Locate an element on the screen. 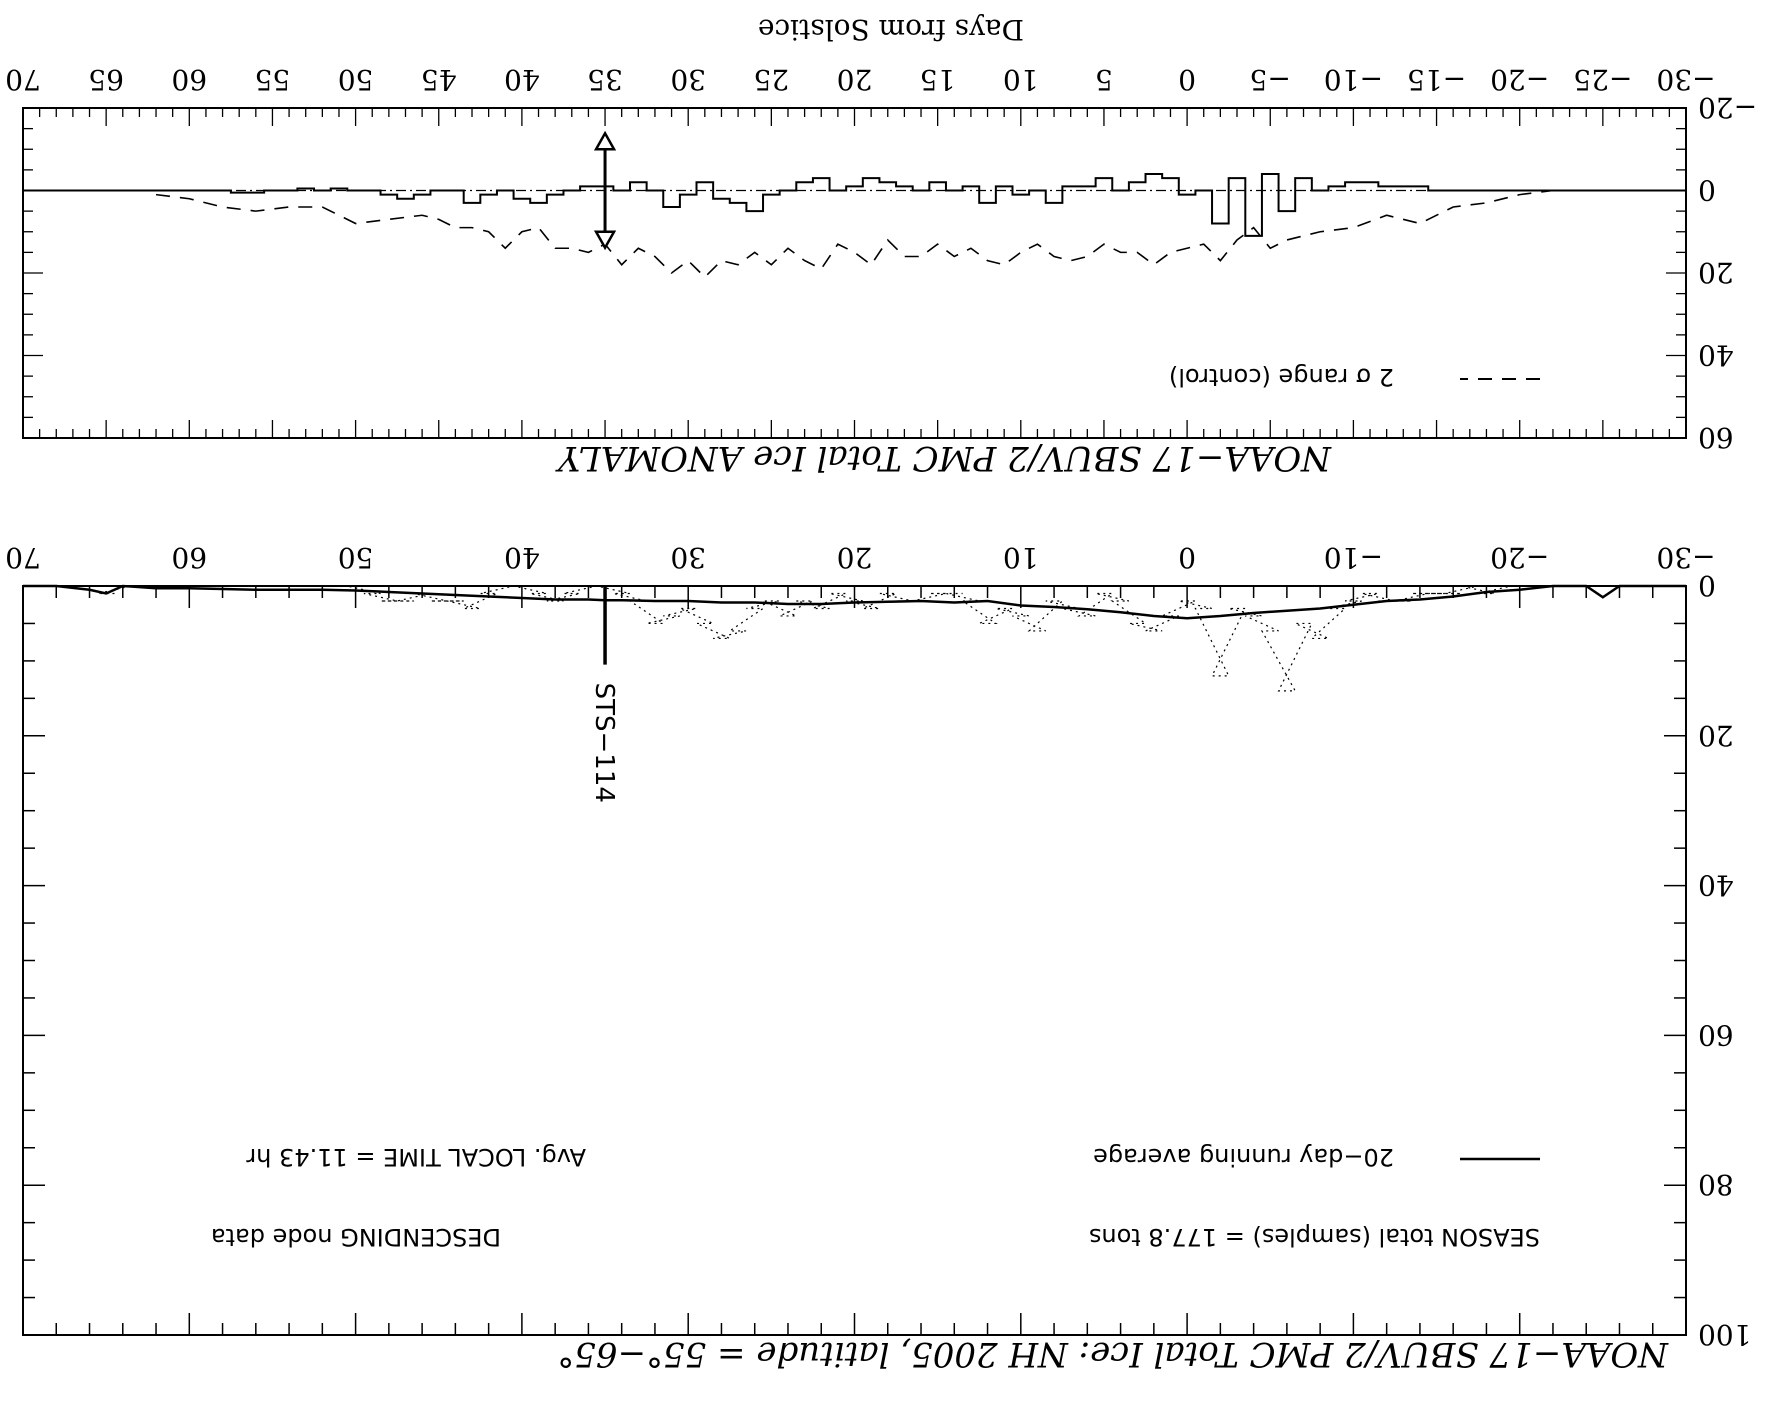  anomaly-y-tick-label: 20 is located at coordinates (1716, 272).